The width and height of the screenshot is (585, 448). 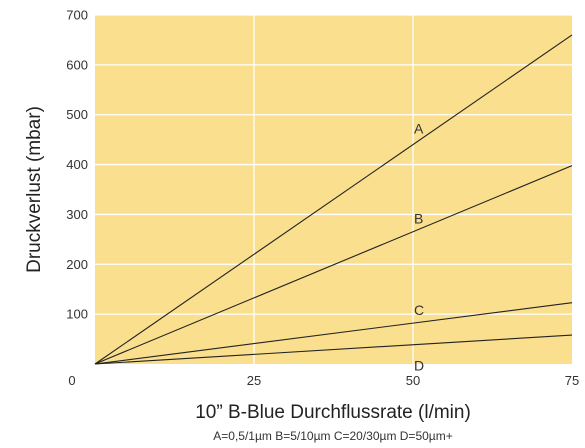 What do you see at coordinates (77, 214) in the screenshot?
I see `y-tick-label: 300` at bounding box center [77, 214].